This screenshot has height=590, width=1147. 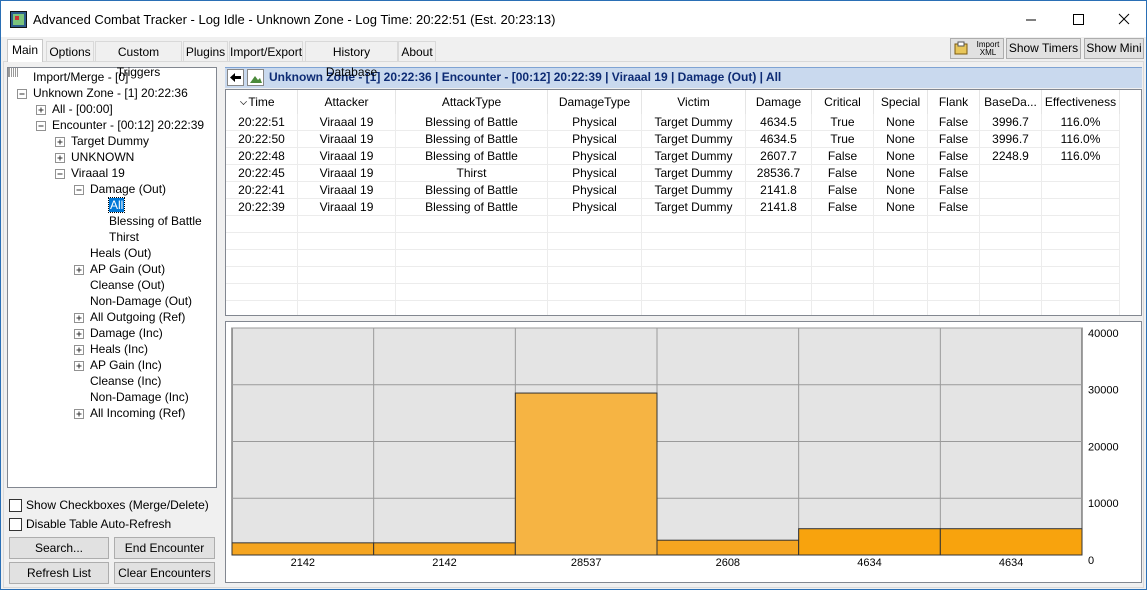 What do you see at coordinates (977, 48) in the screenshot?
I see `import-xml-button: Import XML` at bounding box center [977, 48].